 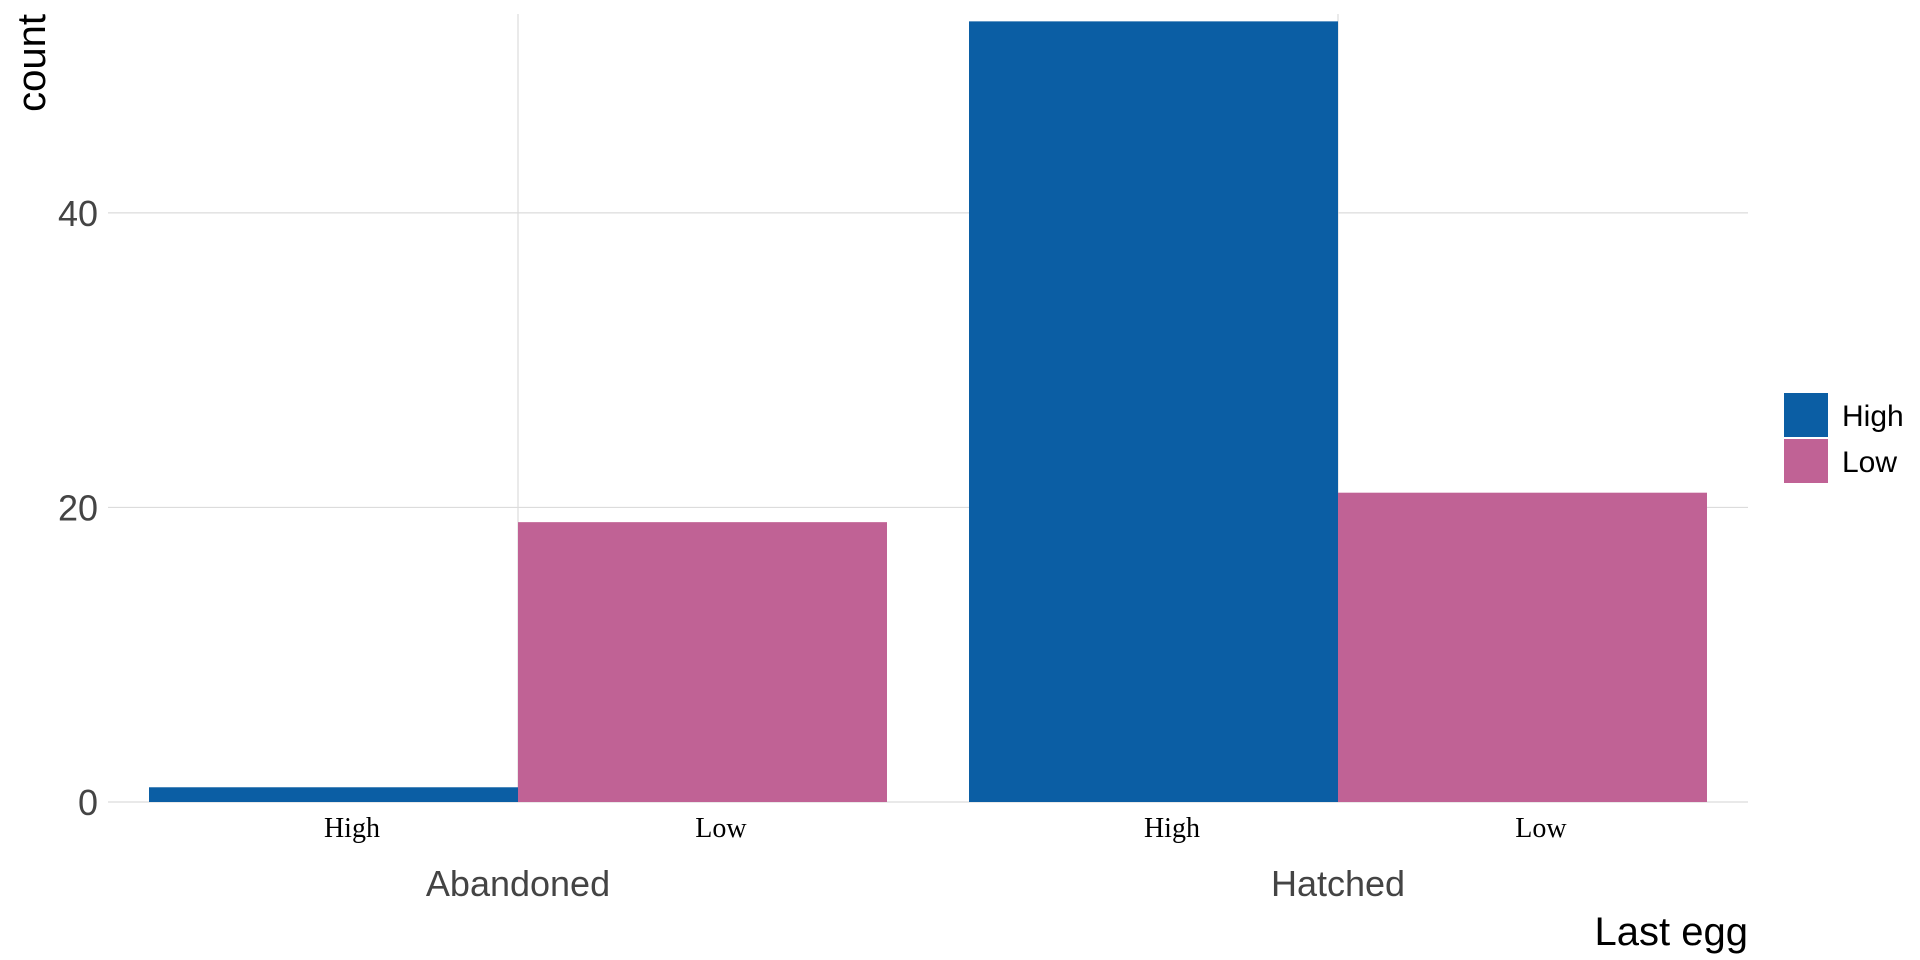 What do you see at coordinates (1873, 416) in the screenshot?
I see `legend-label-high: High` at bounding box center [1873, 416].